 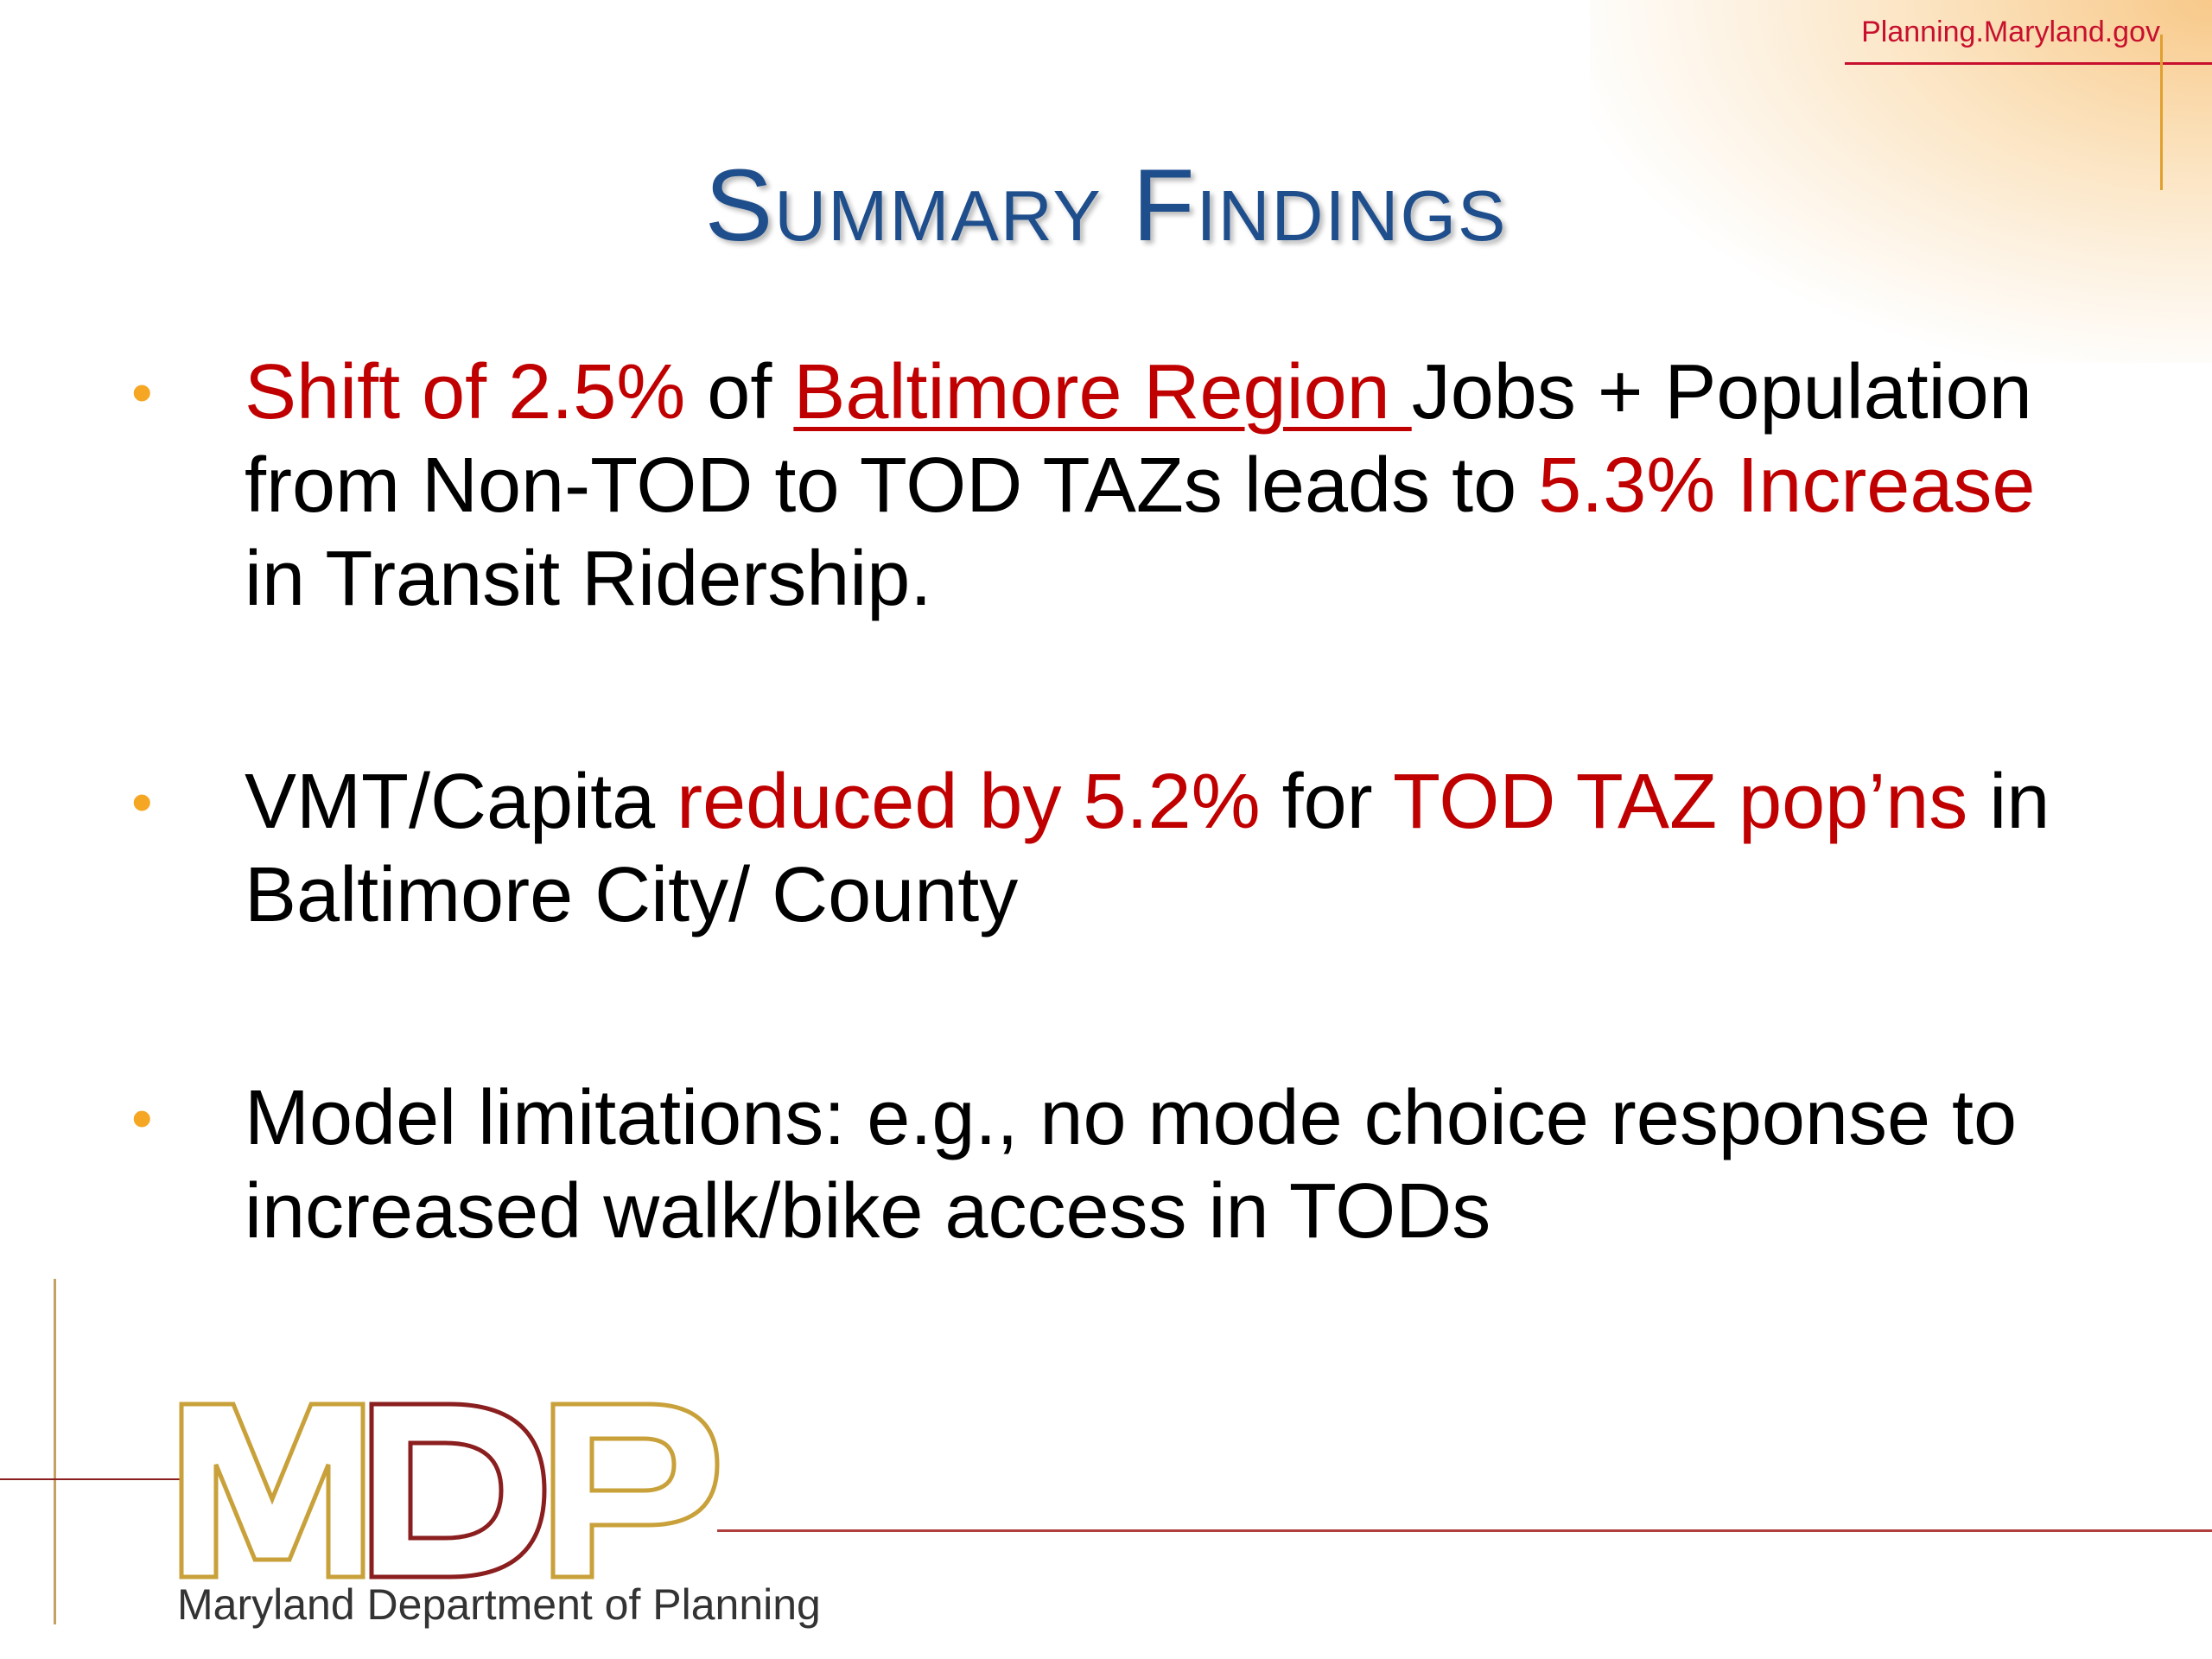 I want to click on bullet-segment: of, so click(x=739, y=392).